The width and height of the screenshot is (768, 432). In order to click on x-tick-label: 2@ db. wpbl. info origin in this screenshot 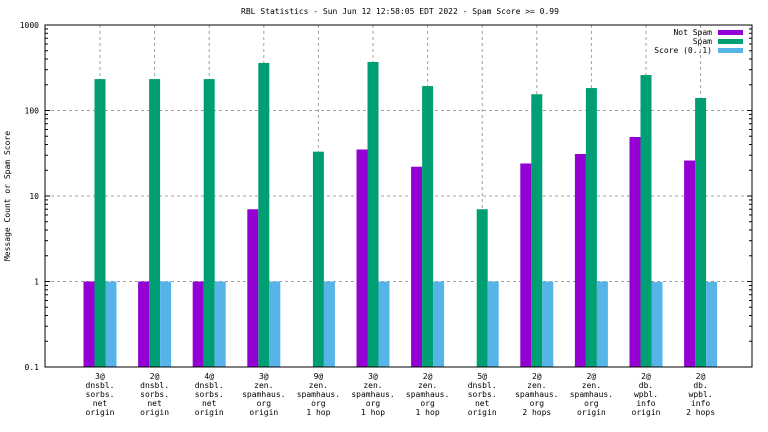, I will do `click(646, 394)`.